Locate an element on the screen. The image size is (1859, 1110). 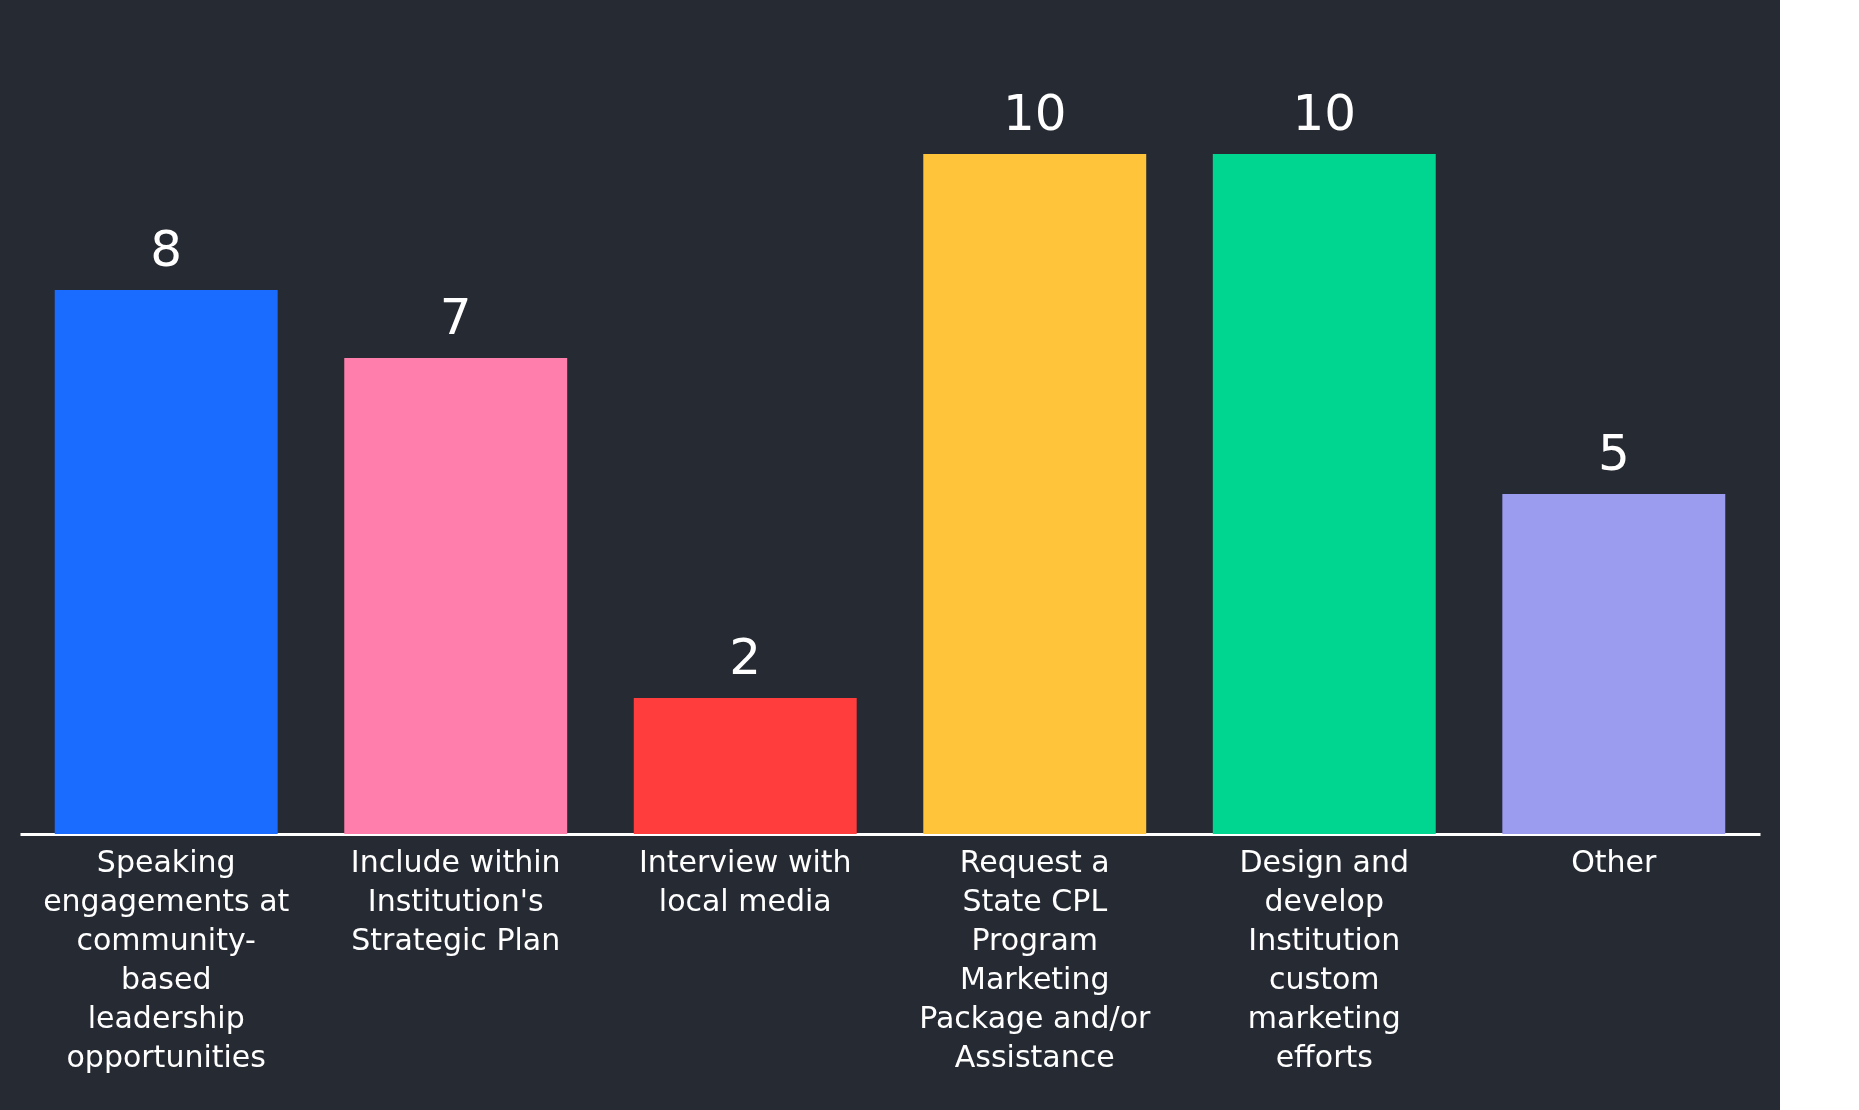
x-tick-label: Include within Institution's Strategic Plan is located at coordinates (455, 900).